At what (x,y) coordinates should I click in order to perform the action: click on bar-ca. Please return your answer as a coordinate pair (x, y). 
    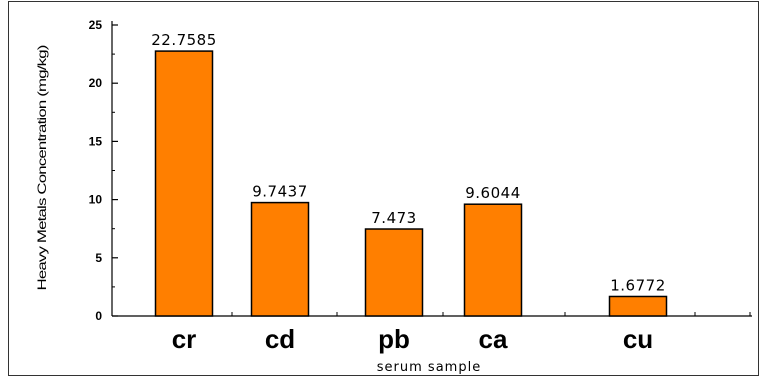
    Looking at the image, I should click on (493, 260).